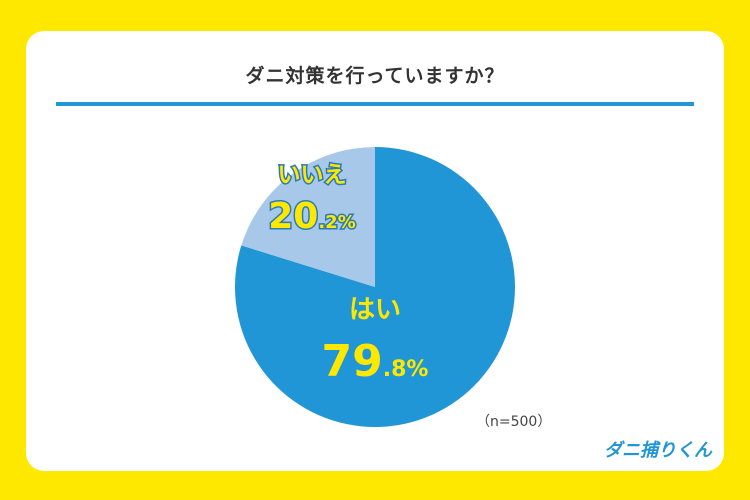 Image resolution: width=750 pixels, height=500 pixels. What do you see at coordinates (312, 216) in the screenshot?
I see `slice-value-no: 20.2%` at bounding box center [312, 216].